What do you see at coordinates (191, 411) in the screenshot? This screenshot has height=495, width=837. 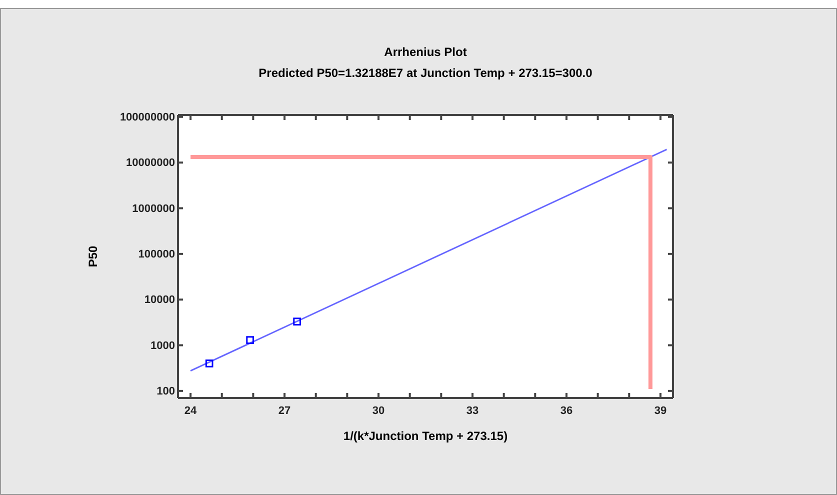 I see `x-tick-label: 24` at bounding box center [191, 411].